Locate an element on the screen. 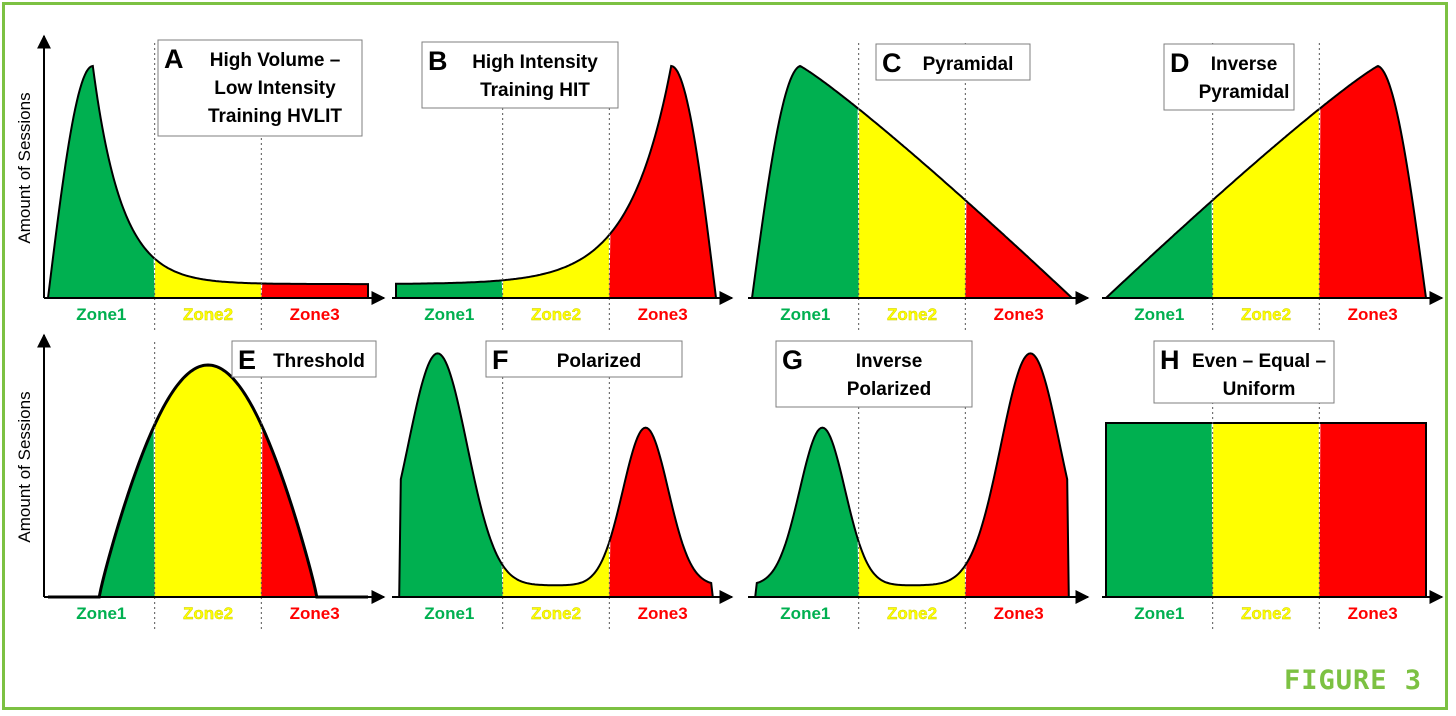 Image resolution: width=1456 pixels, height=716 pixels. panel-c: Zone1 Zone2 Zone3 C Pyramidal is located at coordinates (919, 188).